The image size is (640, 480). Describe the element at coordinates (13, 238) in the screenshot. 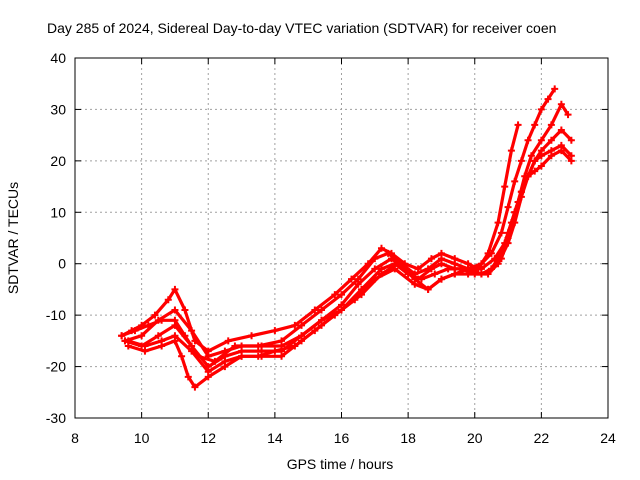

I see `y-axis-label: SDTVAR / TECUs` at that location.